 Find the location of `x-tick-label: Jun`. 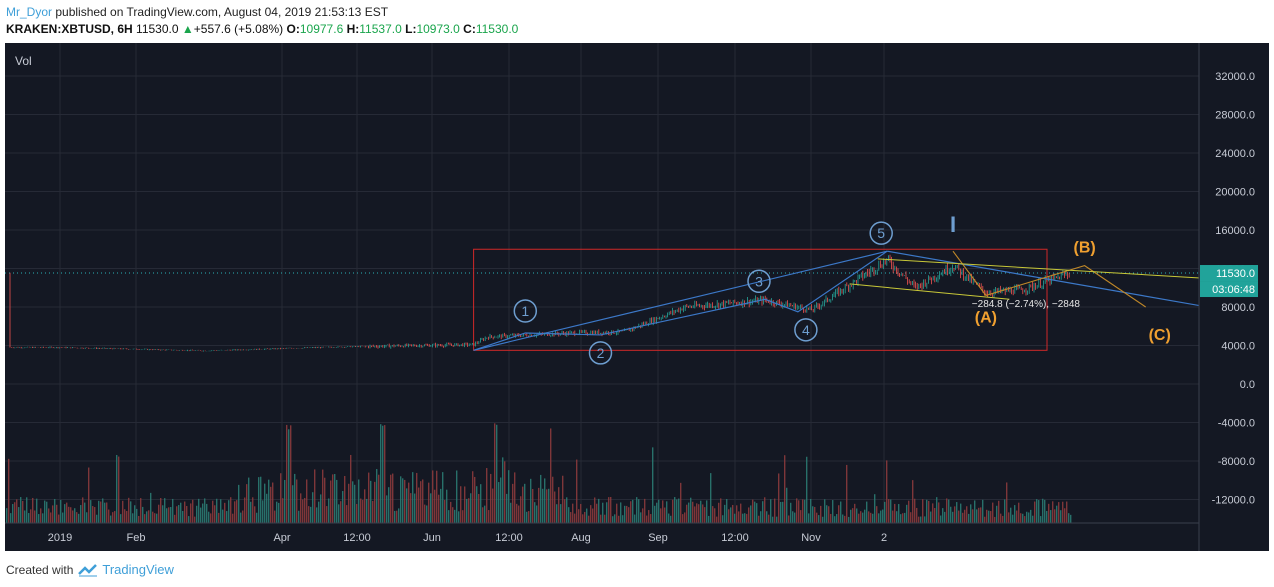

x-tick-label: Jun is located at coordinates (432, 538).